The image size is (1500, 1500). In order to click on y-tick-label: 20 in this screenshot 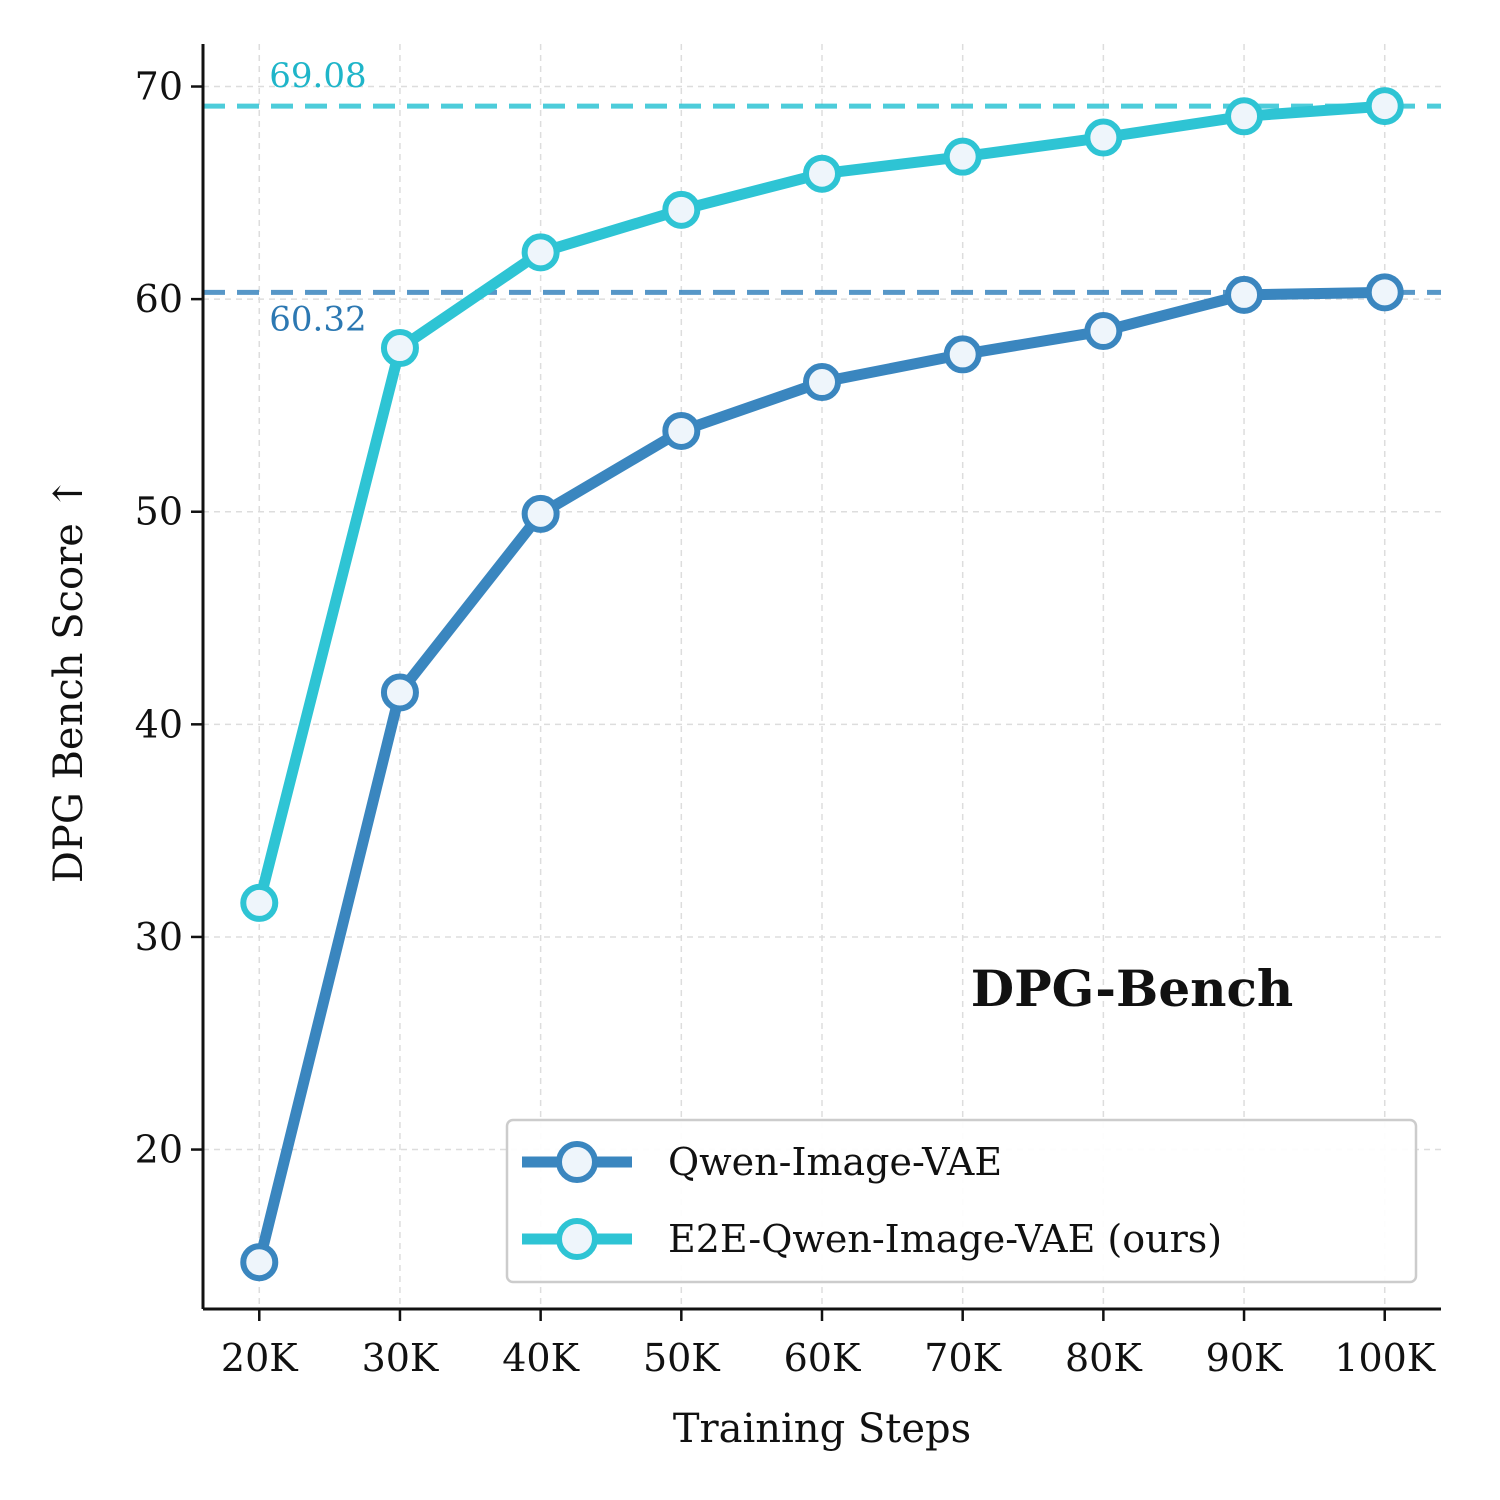, I will do `click(159, 1150)`.